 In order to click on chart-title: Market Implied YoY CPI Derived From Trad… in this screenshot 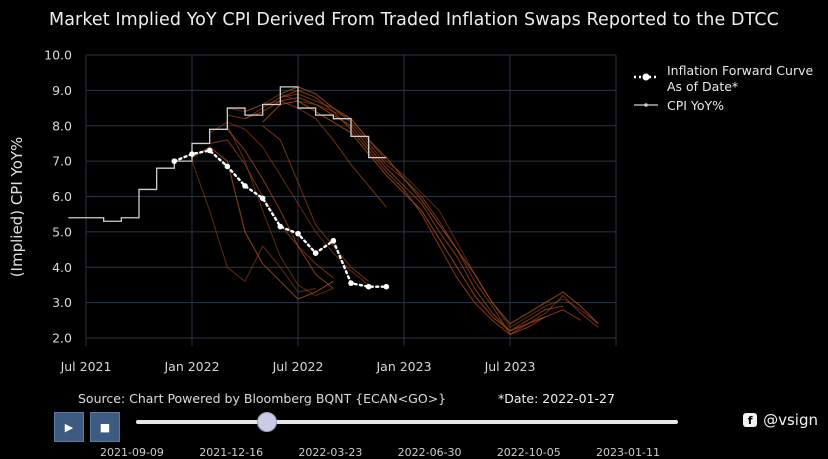, I will do `click(414, 20)`.